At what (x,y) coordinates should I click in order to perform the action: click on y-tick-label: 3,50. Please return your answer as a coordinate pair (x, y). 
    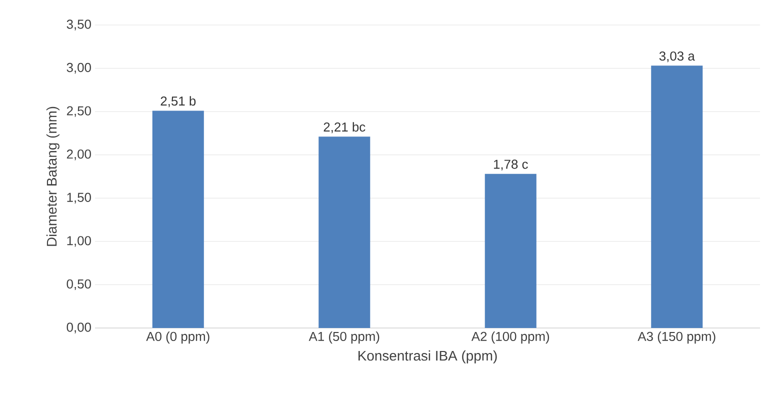
    Looking at the image, I should click on (78, 25).